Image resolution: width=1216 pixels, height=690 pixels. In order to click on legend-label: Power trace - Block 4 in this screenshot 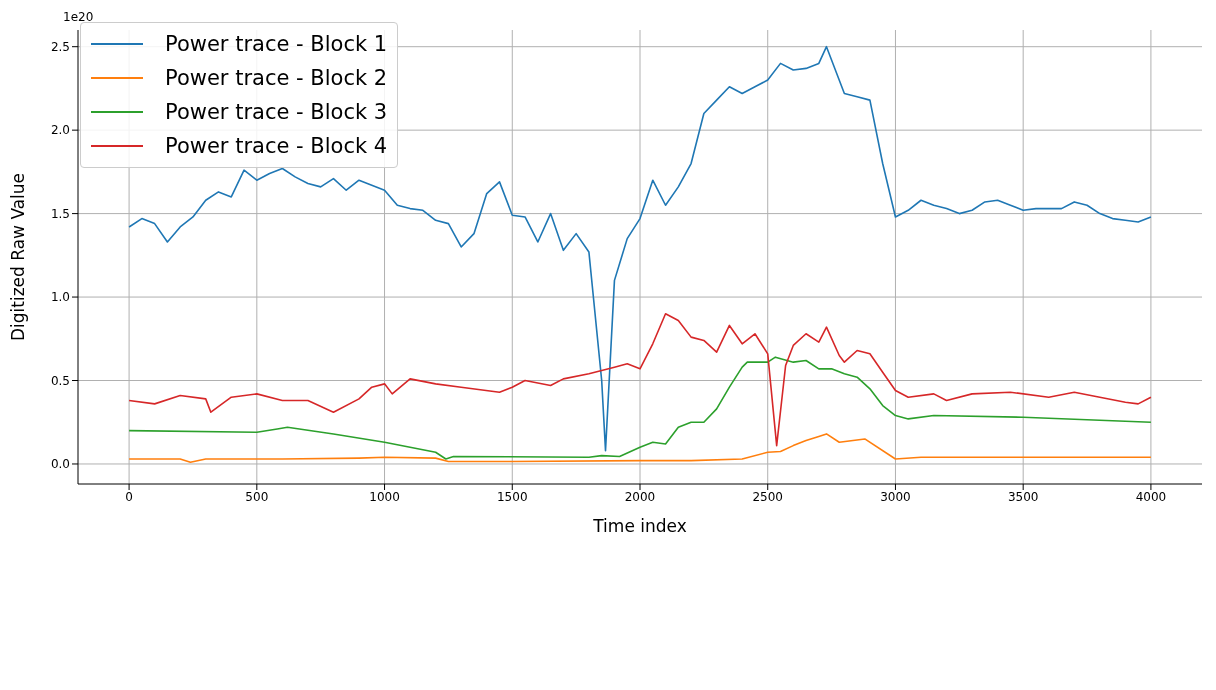, I will do `click(276, 146)`.